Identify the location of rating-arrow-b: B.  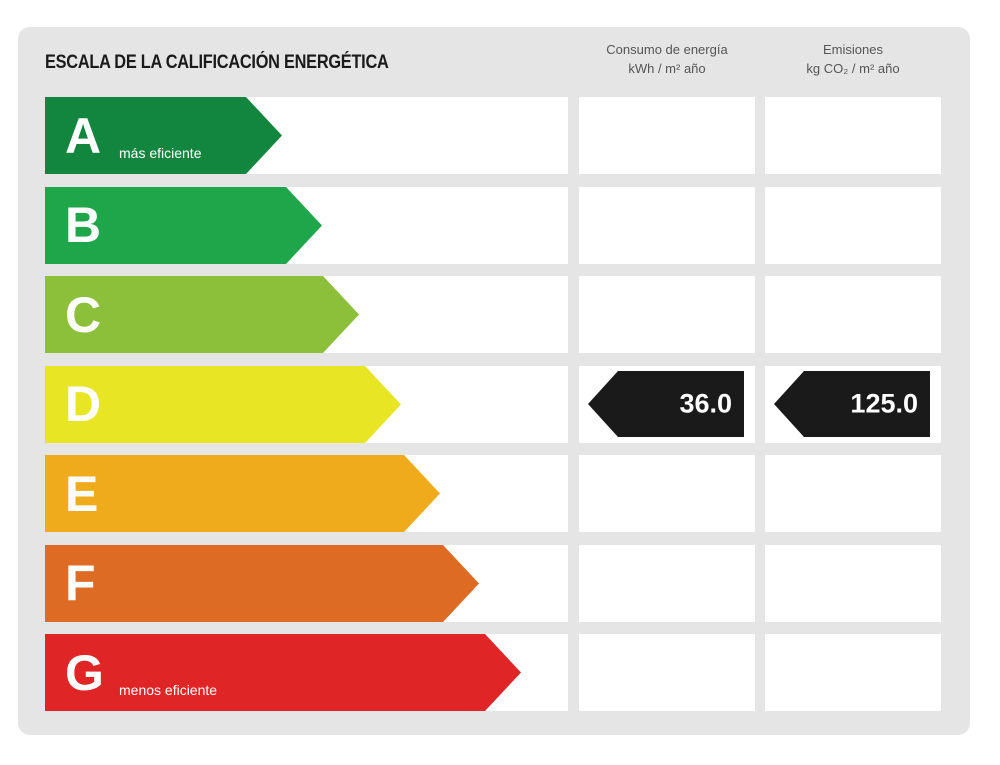
(183, 225).